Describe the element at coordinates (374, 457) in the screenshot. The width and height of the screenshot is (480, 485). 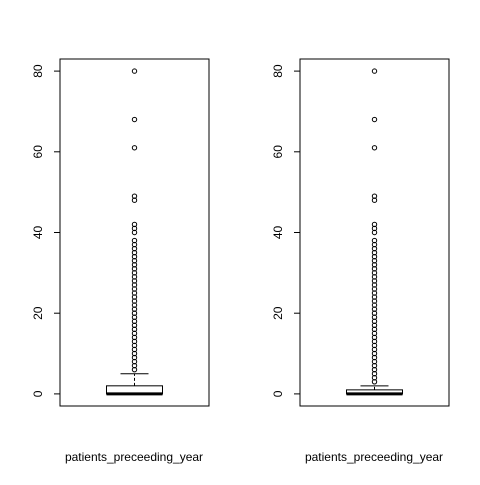
I see `x-axis-label-right: patients_preceeding_year` at that location.